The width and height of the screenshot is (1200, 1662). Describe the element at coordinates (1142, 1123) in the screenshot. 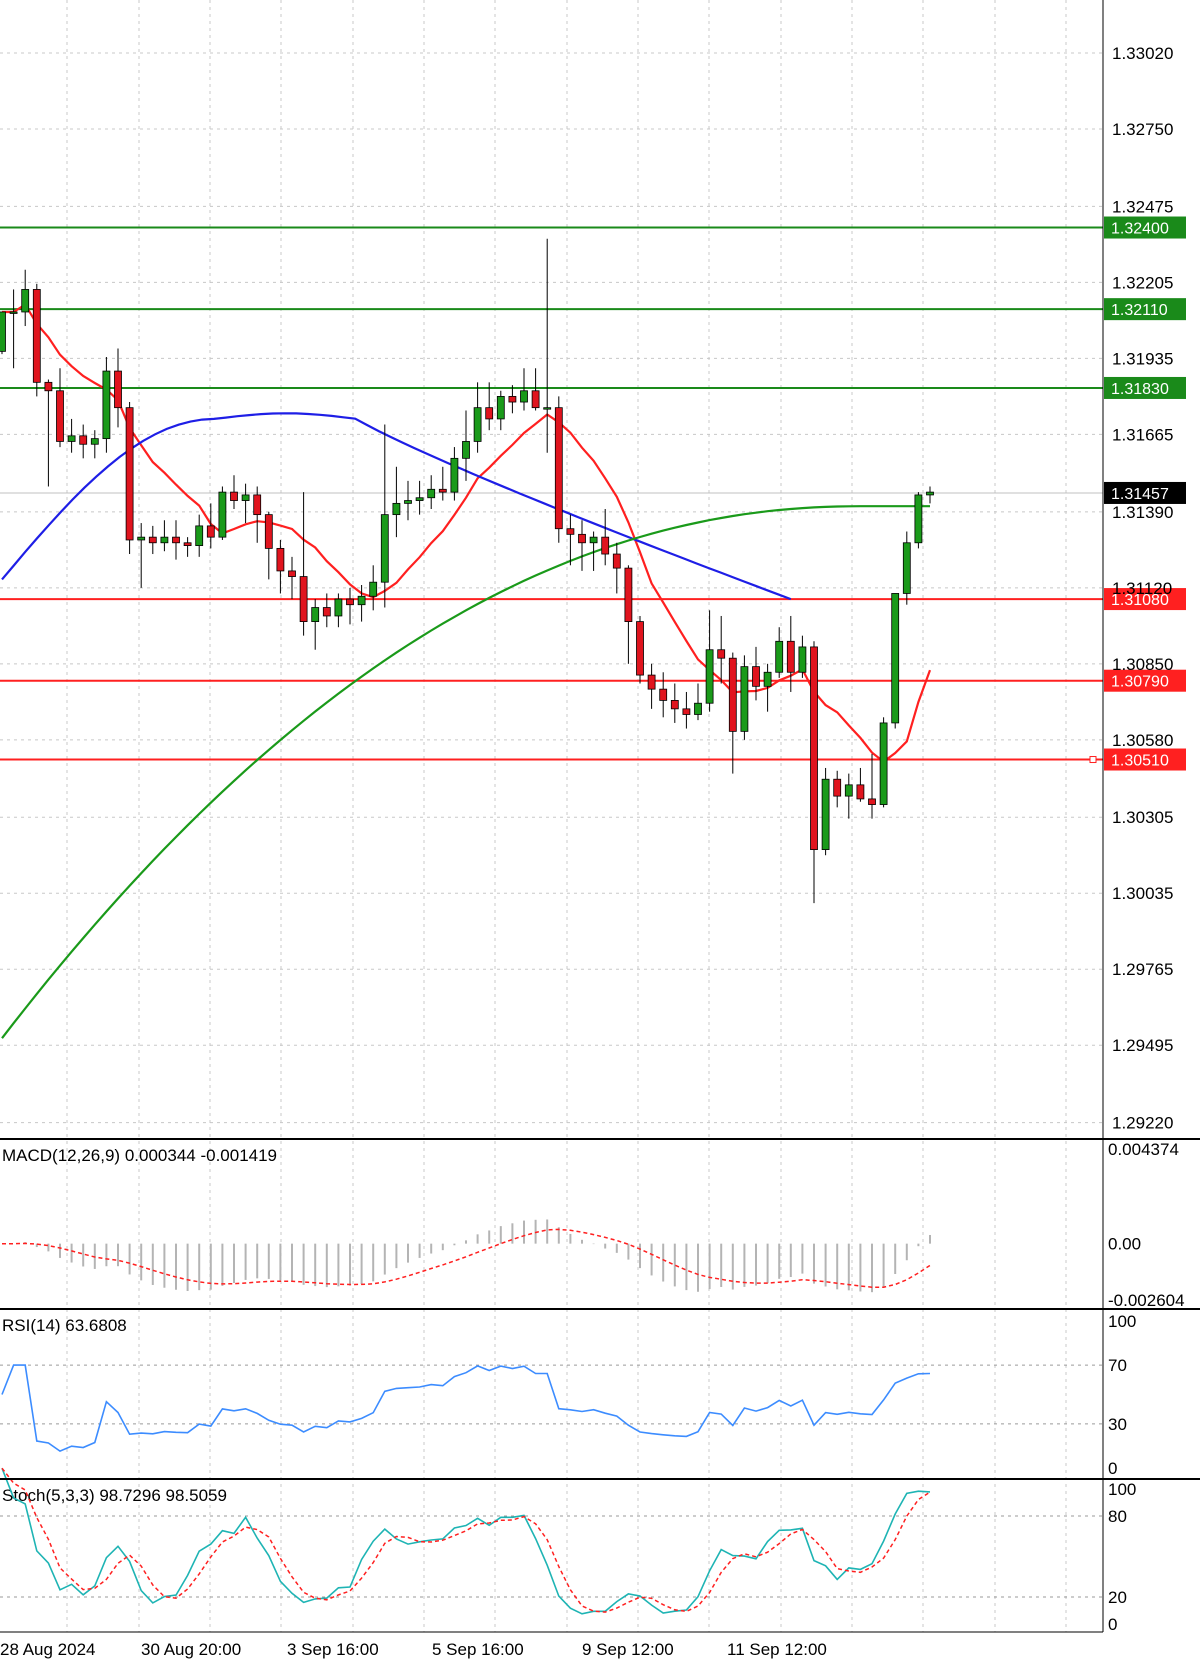

I see `price-tick-label: 1.29220` at that location.